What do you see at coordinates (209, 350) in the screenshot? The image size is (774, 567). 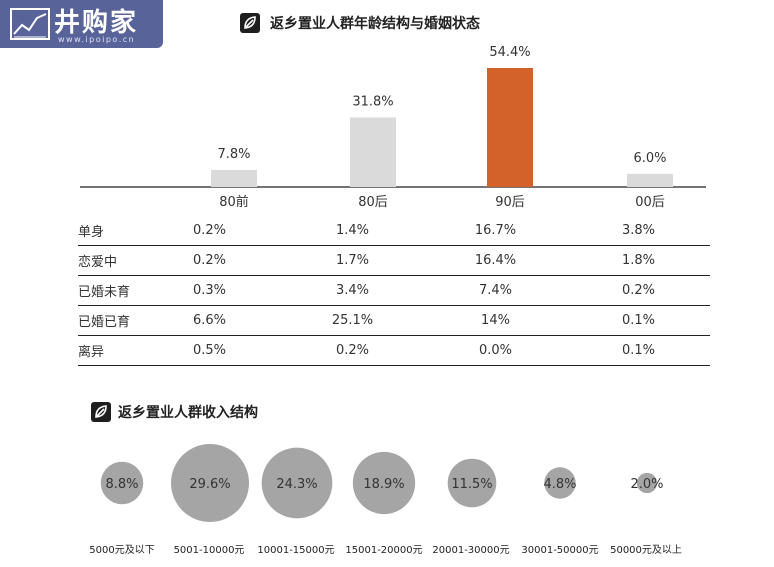 I see `table-cell: 0.5%` at bounding box center [209, 350].